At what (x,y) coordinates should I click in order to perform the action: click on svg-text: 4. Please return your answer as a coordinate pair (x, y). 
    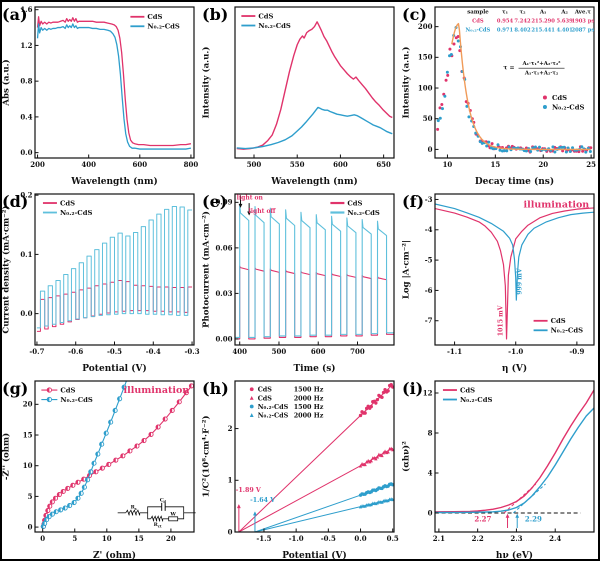
    Looking at the image, I should click on (430, 472).